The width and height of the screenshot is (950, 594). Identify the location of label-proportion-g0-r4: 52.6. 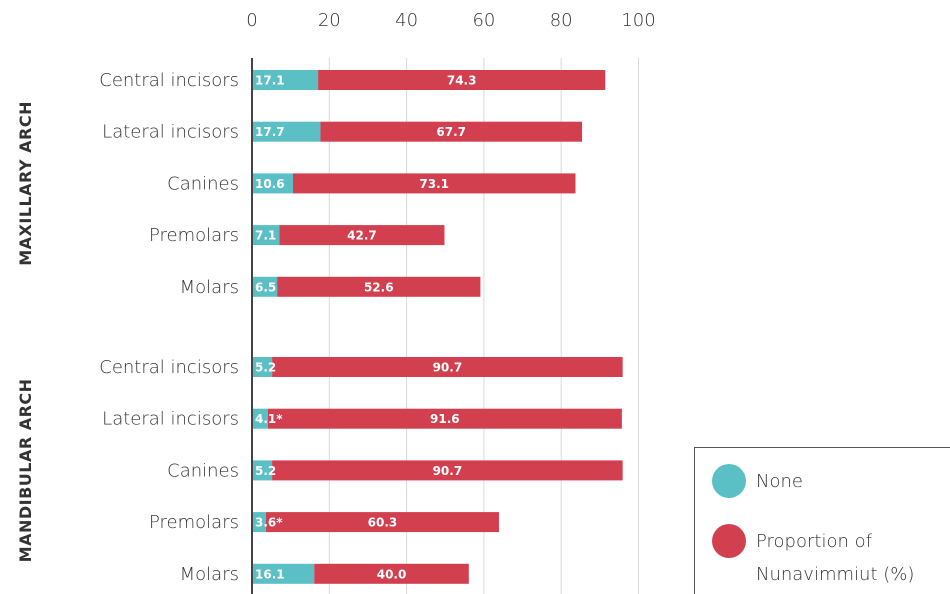
(379, 287).